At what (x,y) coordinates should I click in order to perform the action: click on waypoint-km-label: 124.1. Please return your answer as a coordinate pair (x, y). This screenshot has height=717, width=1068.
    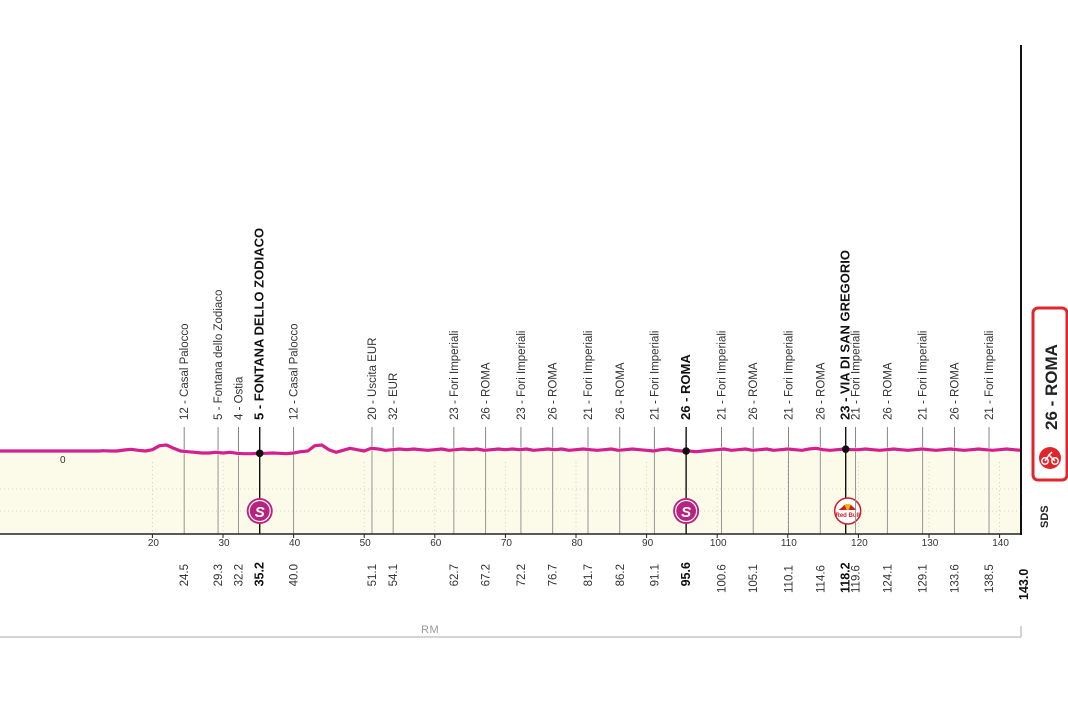
    Looking at the image, I should click on (888, 578).